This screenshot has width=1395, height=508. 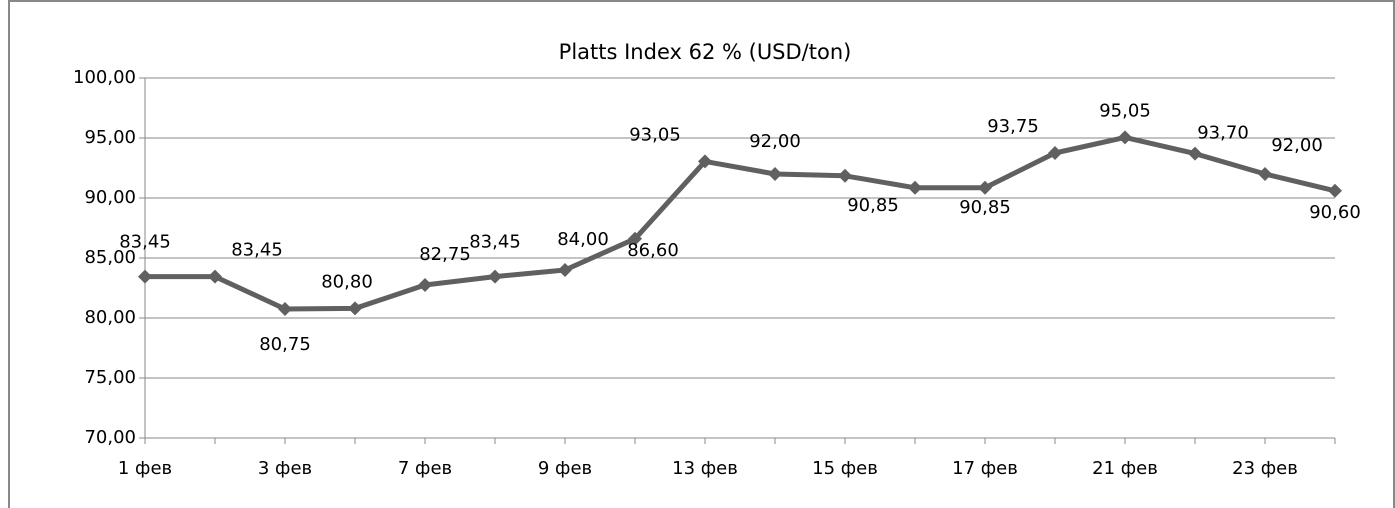 What do you see at coordinates (104, 77) in the screenshot?
I see `y-tick-label: 100,00` at bounding box center [104, 77].